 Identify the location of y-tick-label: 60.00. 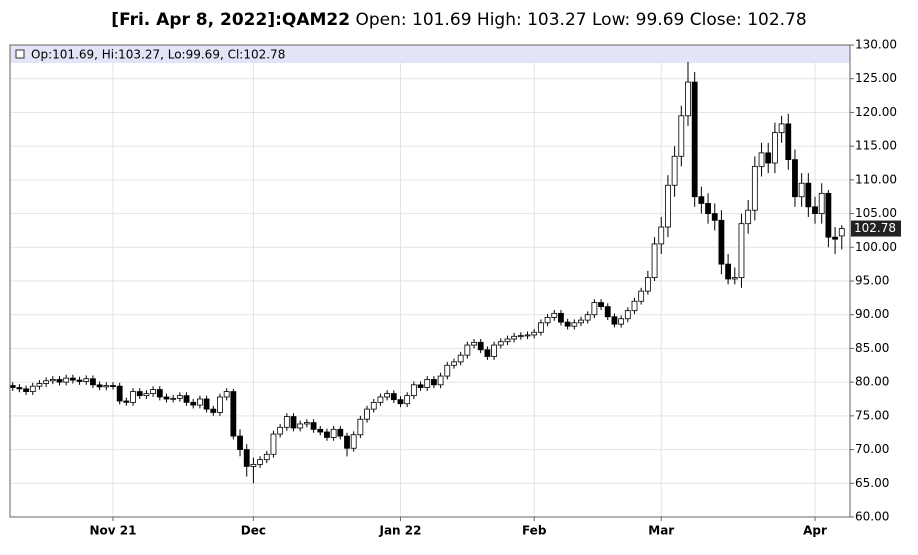
(872, 517).